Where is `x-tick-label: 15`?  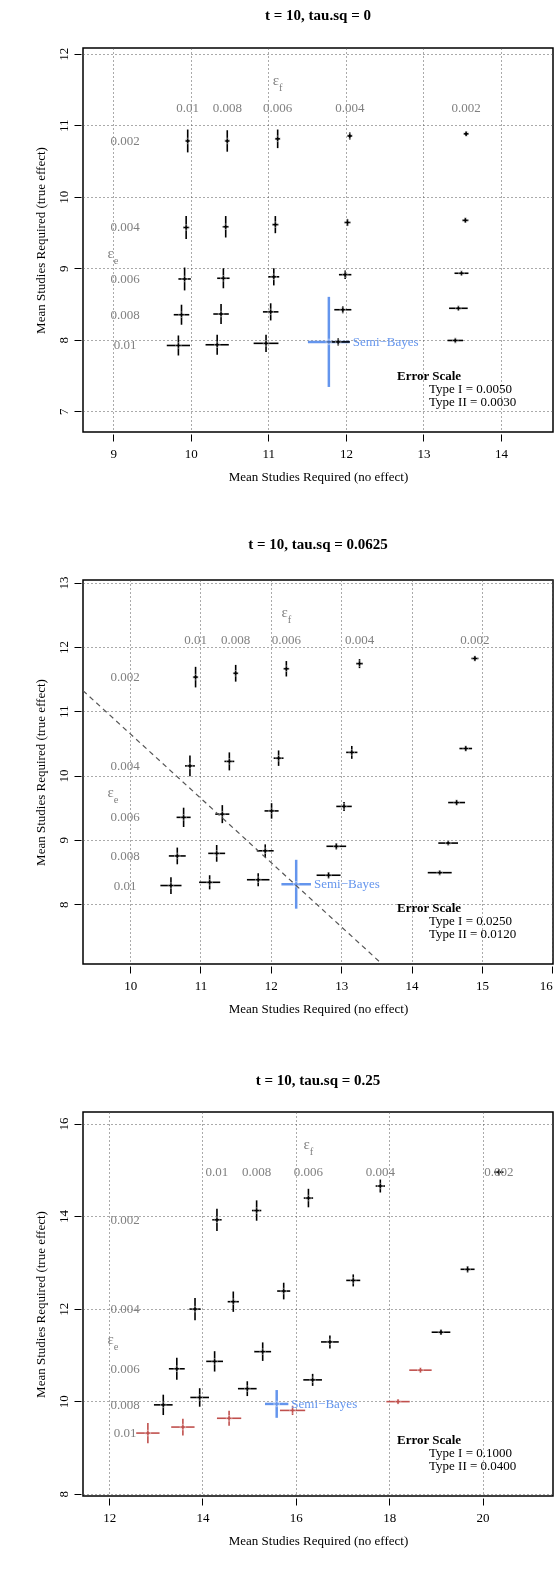
x-tick-label: 15 is located at coordinates (482, 985).